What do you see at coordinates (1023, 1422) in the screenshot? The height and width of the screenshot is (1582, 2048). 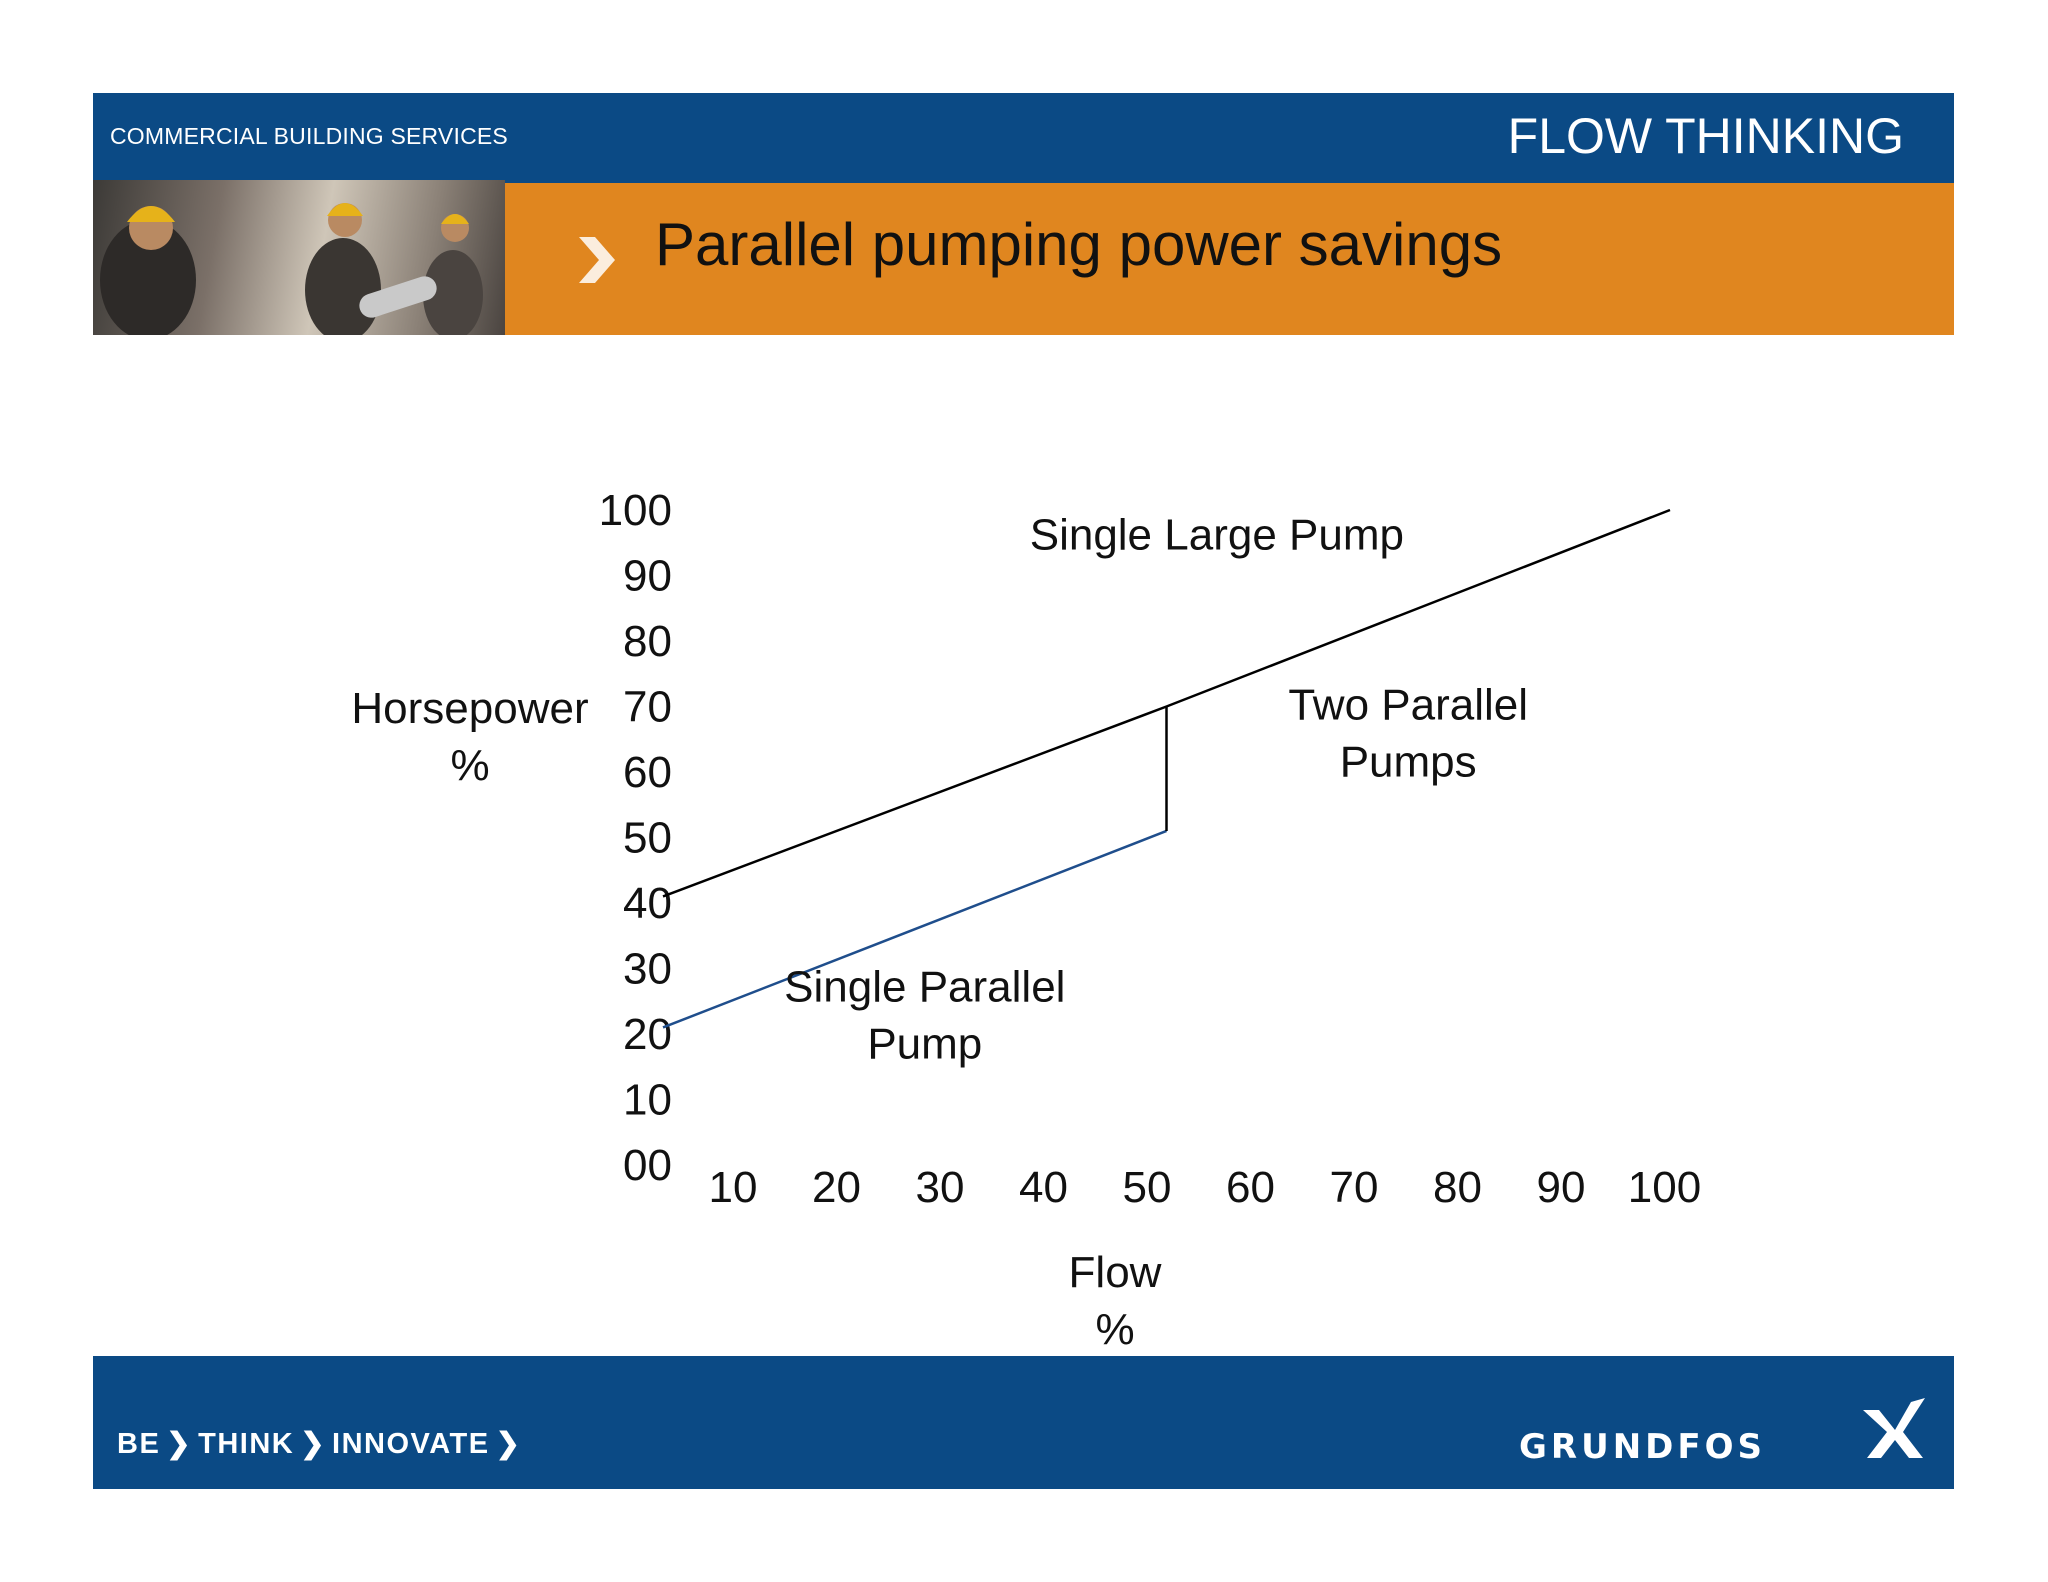 I see `footer-band: BE ❯ THINK ❯ INNOVATE ❯ GRUNDFOS` at bounding box center [1023, 1422].